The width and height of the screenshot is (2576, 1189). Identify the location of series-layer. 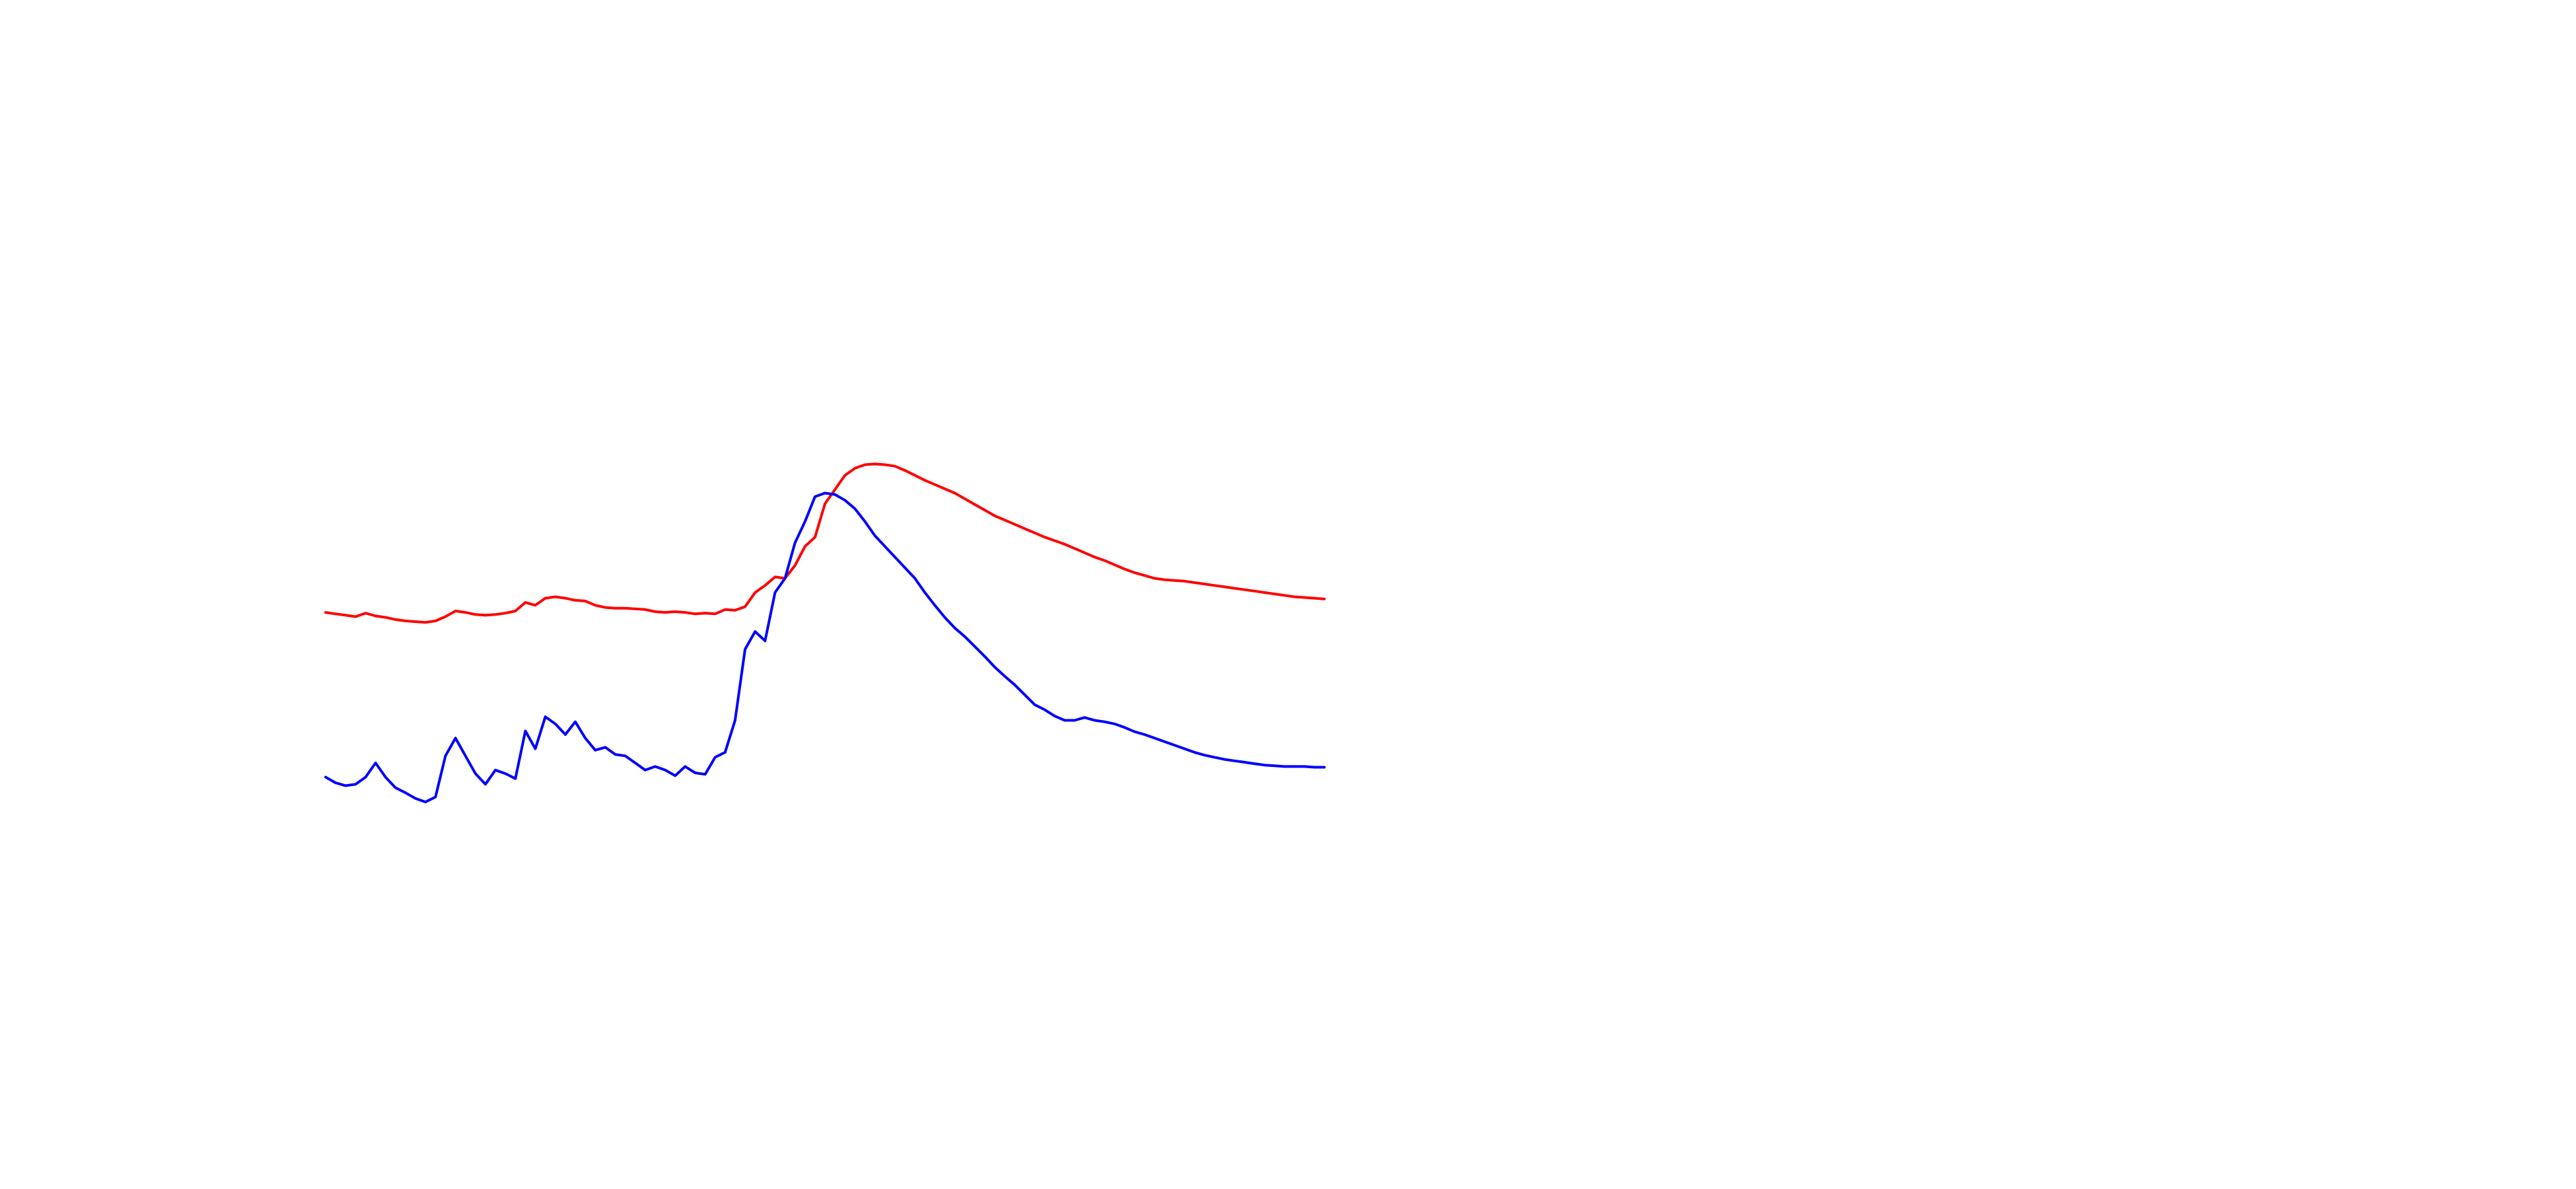
(825, 633).